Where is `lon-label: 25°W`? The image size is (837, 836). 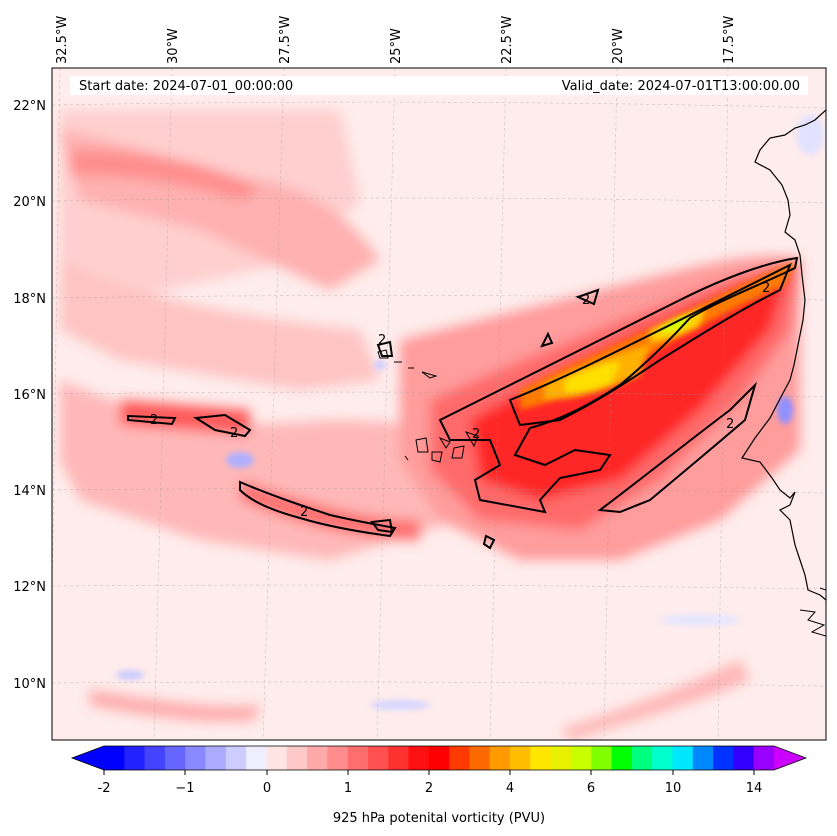 lon-label: 25°W is located at coordinates (396, 46).